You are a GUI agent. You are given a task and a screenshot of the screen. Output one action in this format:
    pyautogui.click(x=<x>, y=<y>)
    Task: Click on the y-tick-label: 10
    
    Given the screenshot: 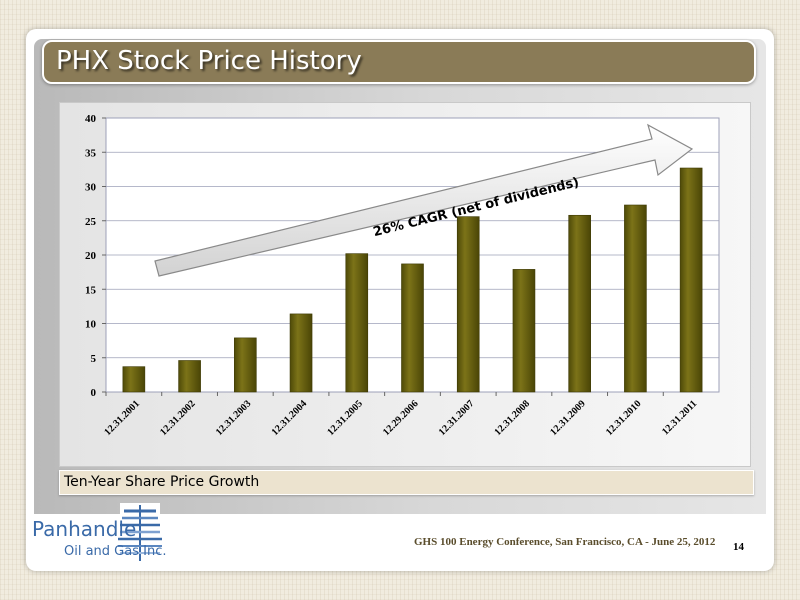 What is the action you would take?
    pyautogui.click(x=91, y=325)
    